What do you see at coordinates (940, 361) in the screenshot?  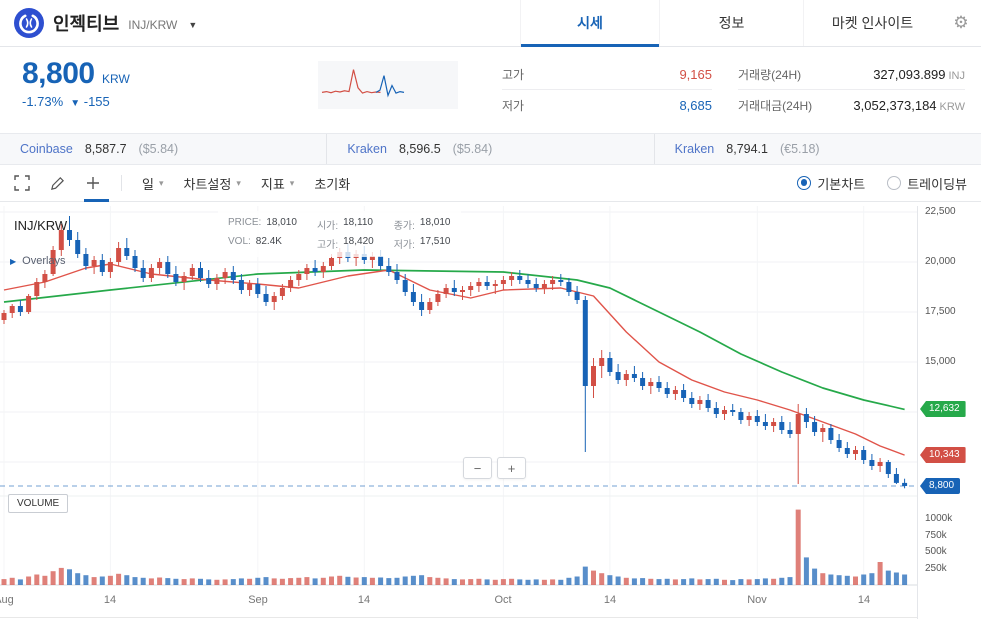 I see `y-axis-tick: 15,000` at bounding box center [940, 361].